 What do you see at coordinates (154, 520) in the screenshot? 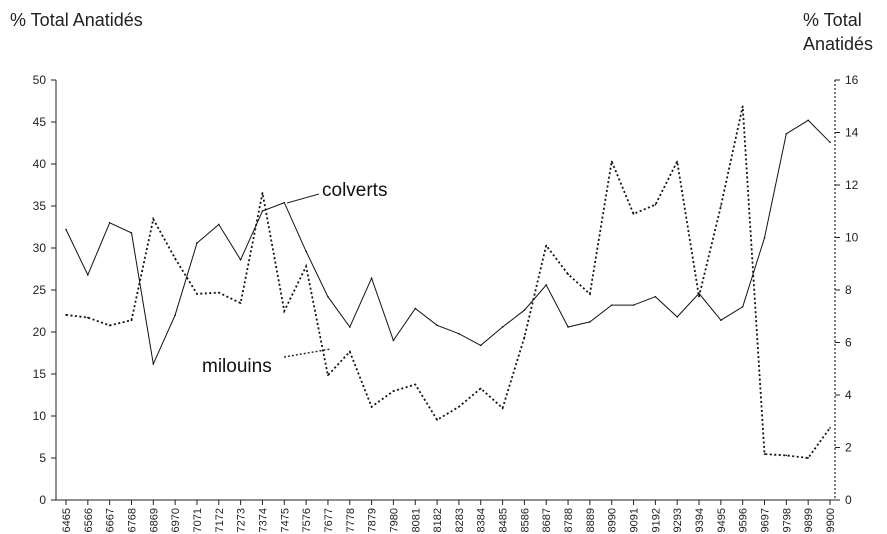
I see `x-tick-label: 6869` at bounding box center [154, 520].